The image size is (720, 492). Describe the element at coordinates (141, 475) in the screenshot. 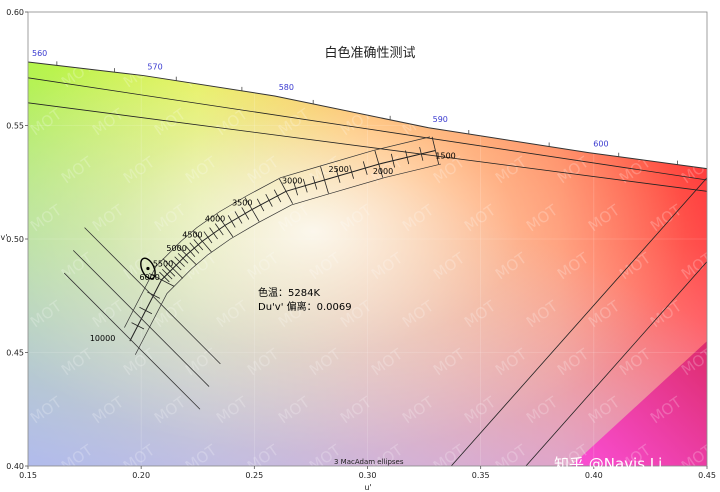

I see `x-tick-label: 0.20` at that location.